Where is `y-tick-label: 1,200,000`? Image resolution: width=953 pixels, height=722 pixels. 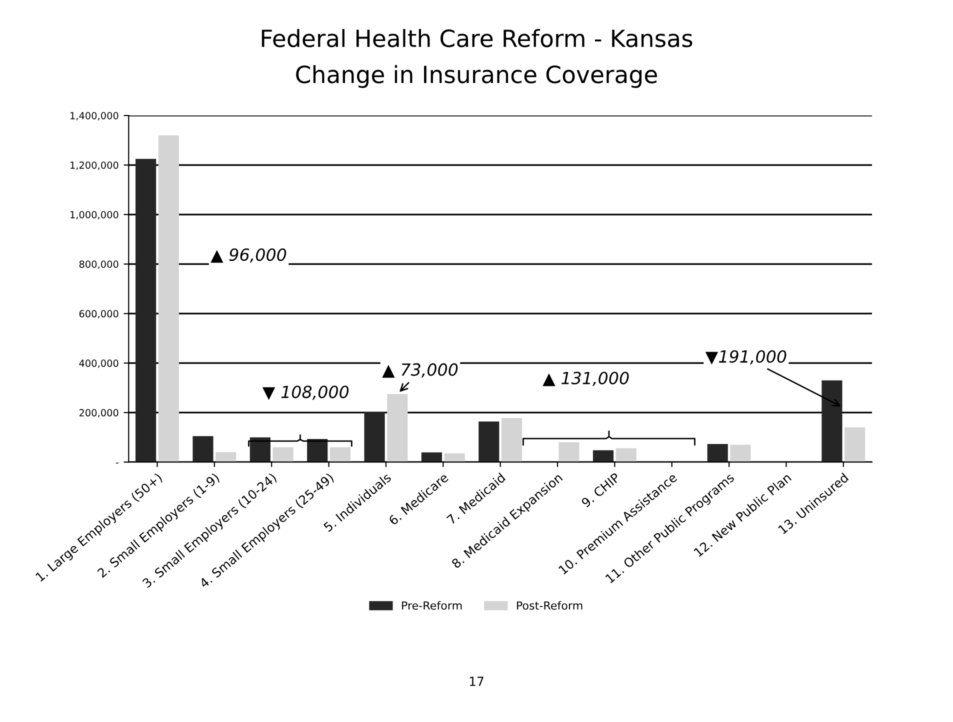 y-tick-label: 1,200,000 is located at coordinates (94, 166).